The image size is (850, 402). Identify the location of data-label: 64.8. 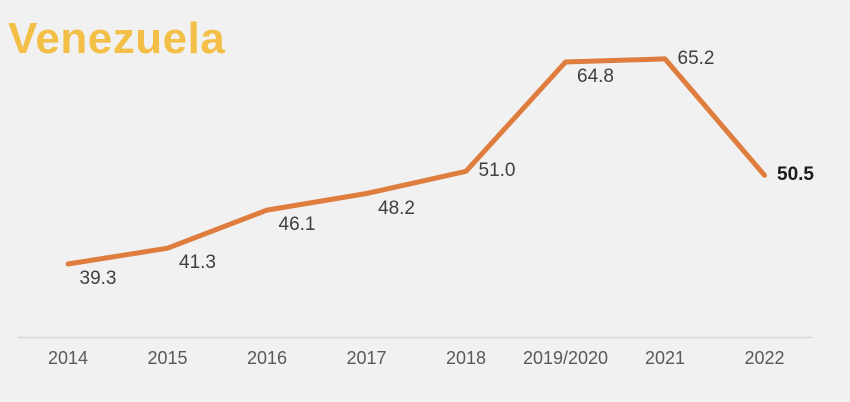
(595, 77).